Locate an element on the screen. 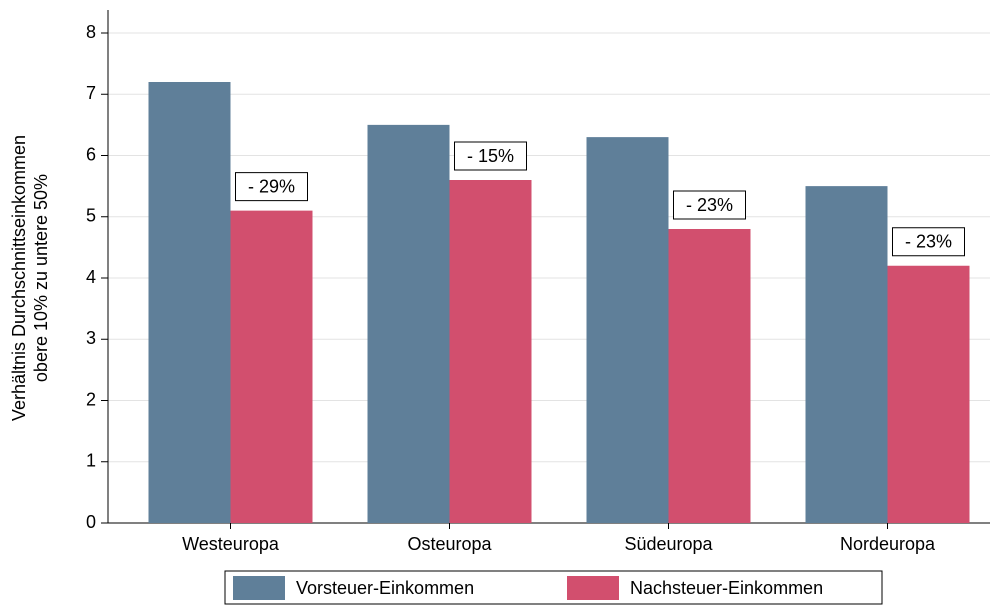 Image resolution: width=998 pixels, height=606 pixels. x-tick-label: Südeuropa is located at coordinates (668, 544).